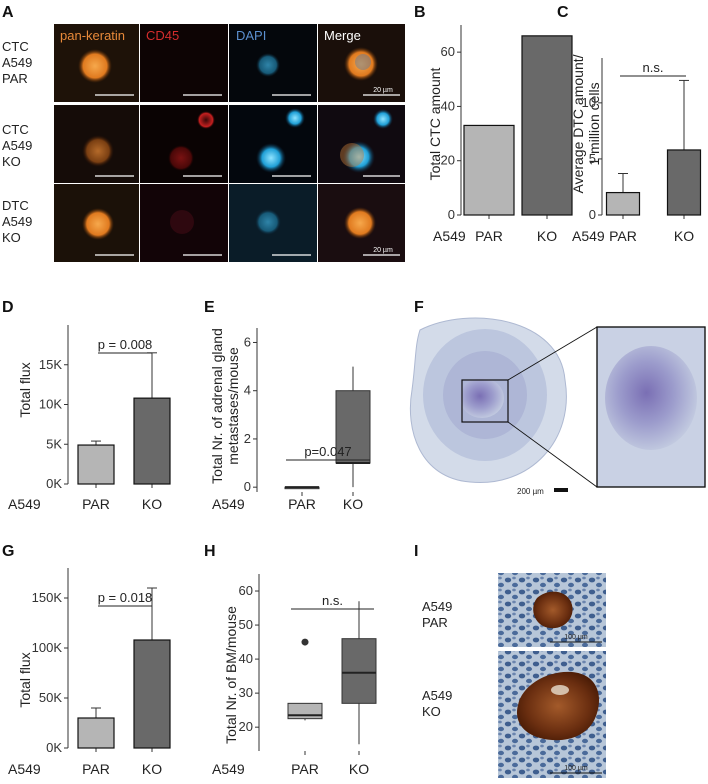 This screenshot has height=784, width=708. I want to click on chart-e: 0 2 4 6 PAR KO p=0.047, so click(307, 420).